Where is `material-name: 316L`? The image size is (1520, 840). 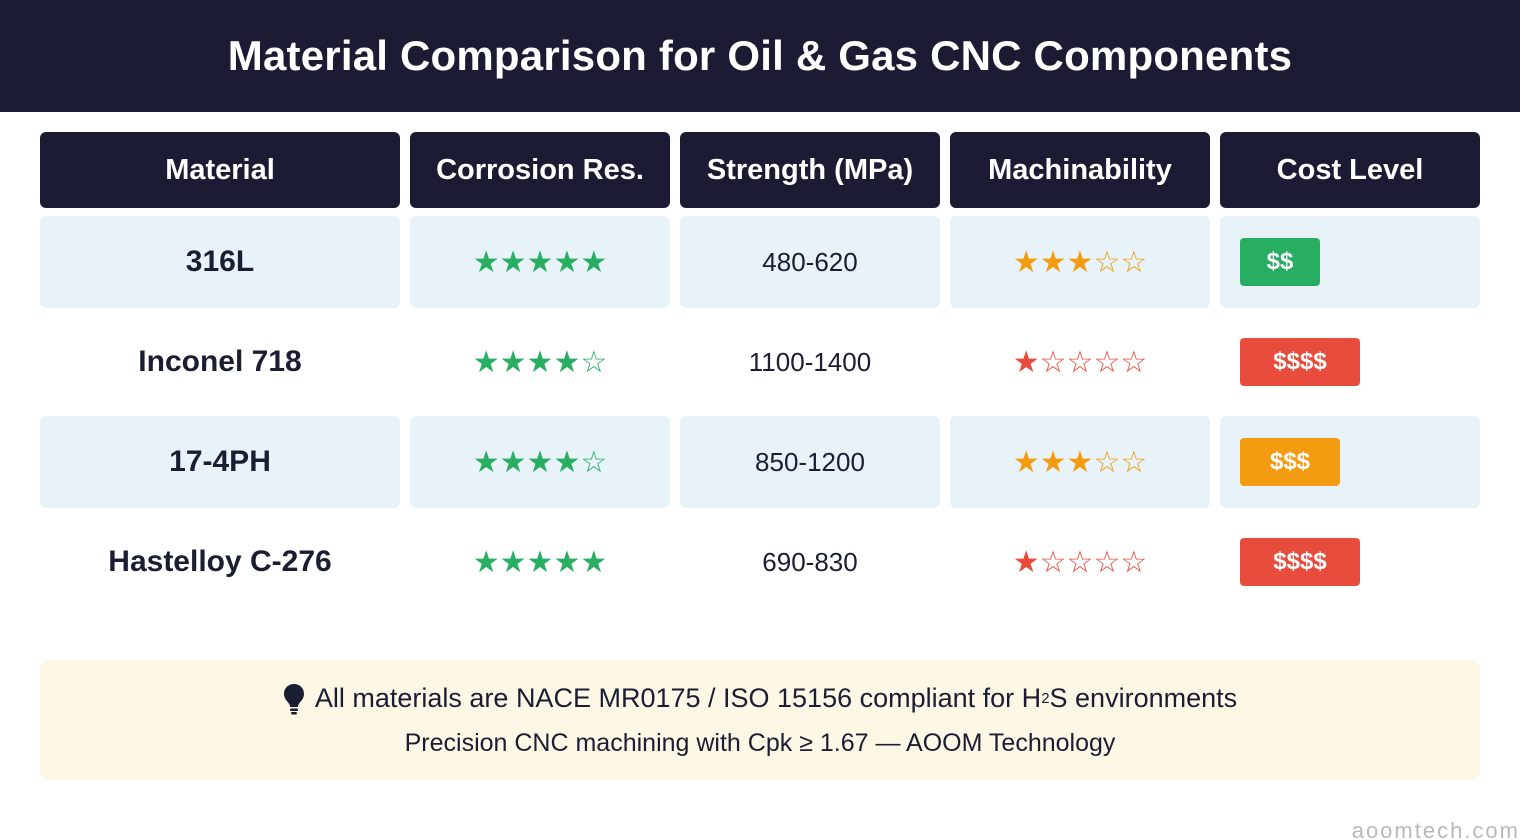 material-name: 316L is located at coordinates (220, 261).